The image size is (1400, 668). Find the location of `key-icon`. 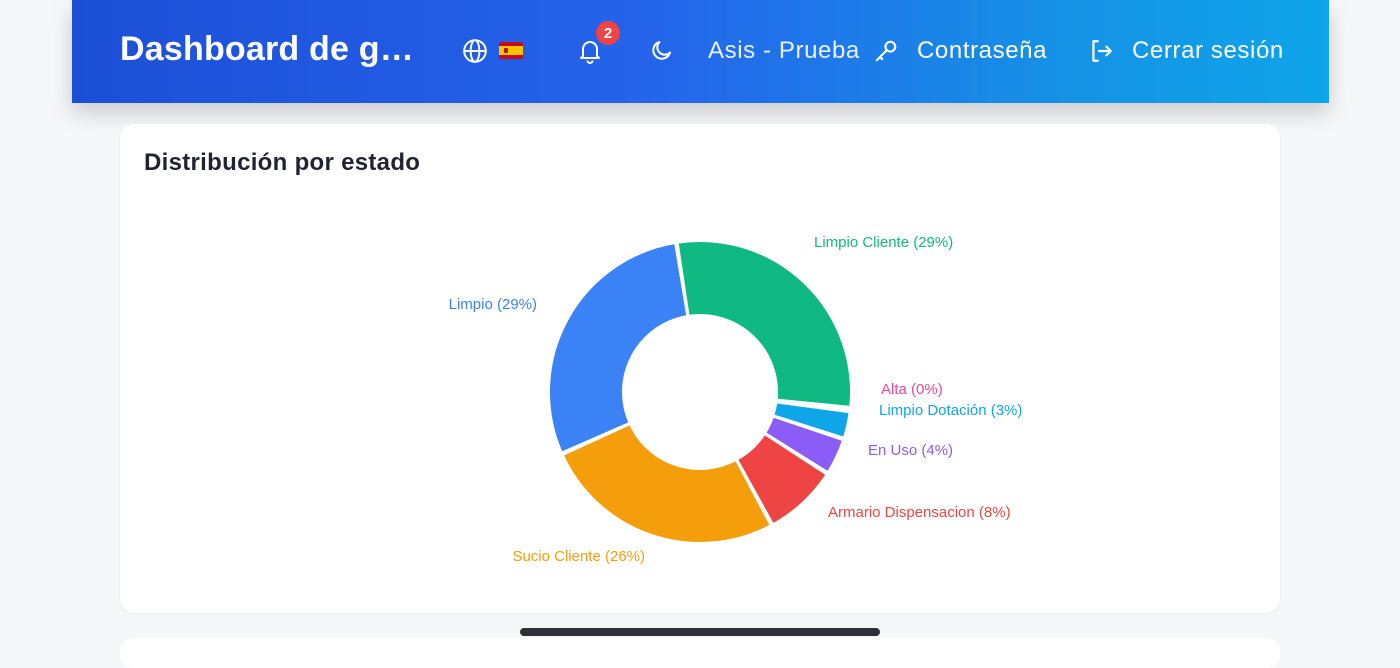

key-icon is located at coordinates (886, 51).